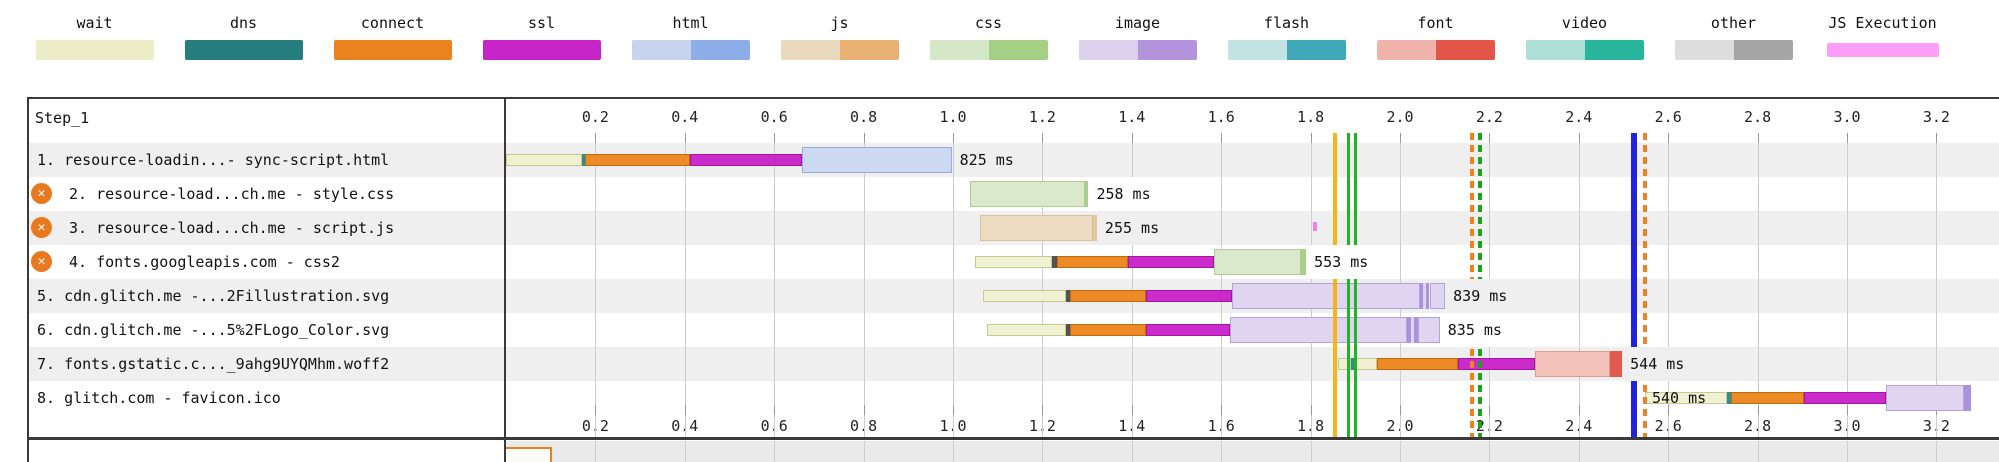 This screenshot has height=462, width=1999. What do you see at coordinates (213, 296) in the screenshot?
I see `request-row-label: 5. cdn.glitch.me -...2Fillustration.svg` at bounding box center [213, 296].